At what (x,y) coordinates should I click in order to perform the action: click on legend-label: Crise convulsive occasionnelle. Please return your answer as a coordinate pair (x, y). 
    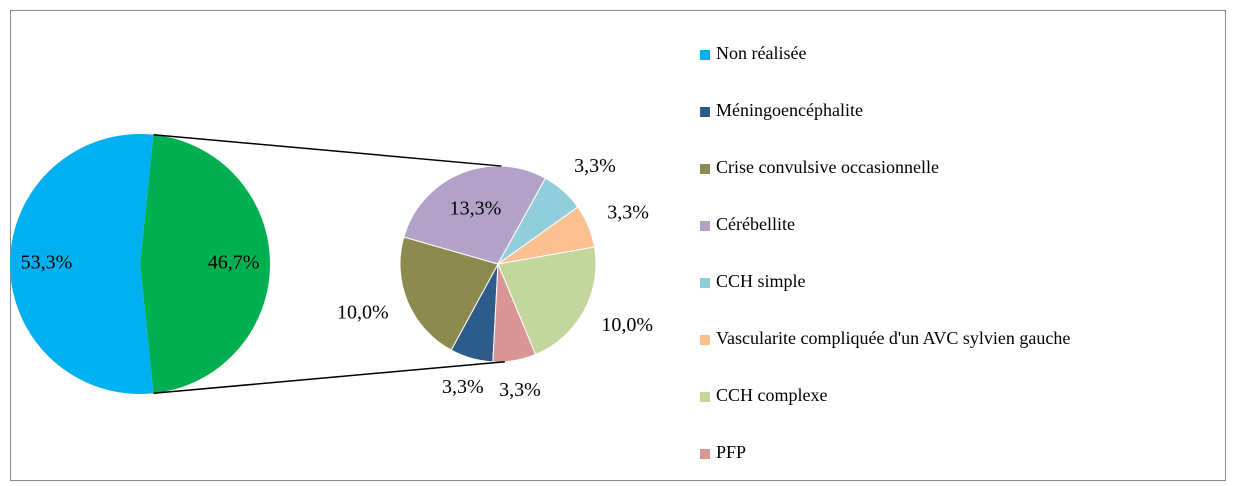
    Looking at the image, I should click on (827, 167).